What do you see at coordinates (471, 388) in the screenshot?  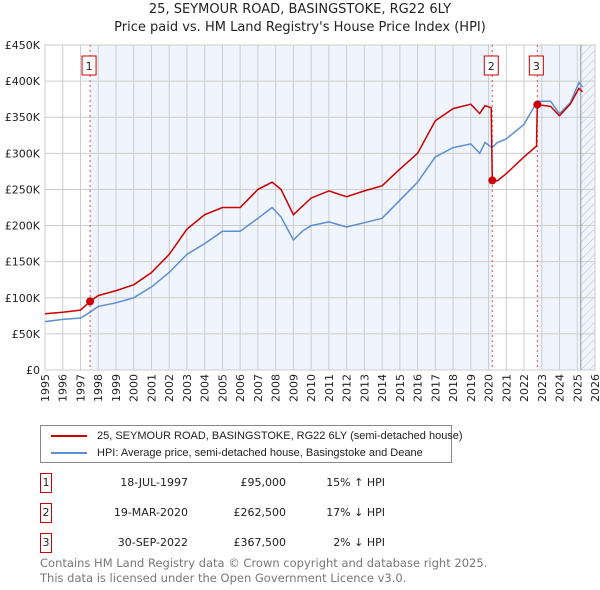 I see `x-tick-label: 2019` at bounding box center [471, 388].